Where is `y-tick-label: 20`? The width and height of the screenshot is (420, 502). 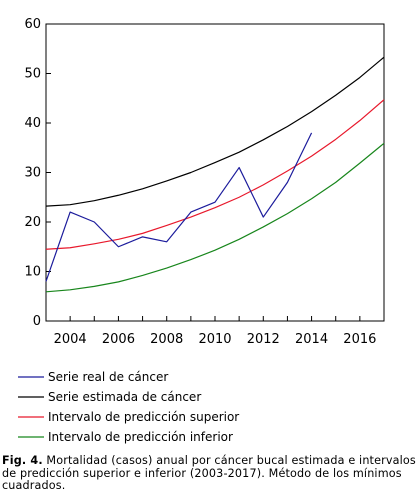
y-tick-label: 20 is located at coordinates (32, 222).